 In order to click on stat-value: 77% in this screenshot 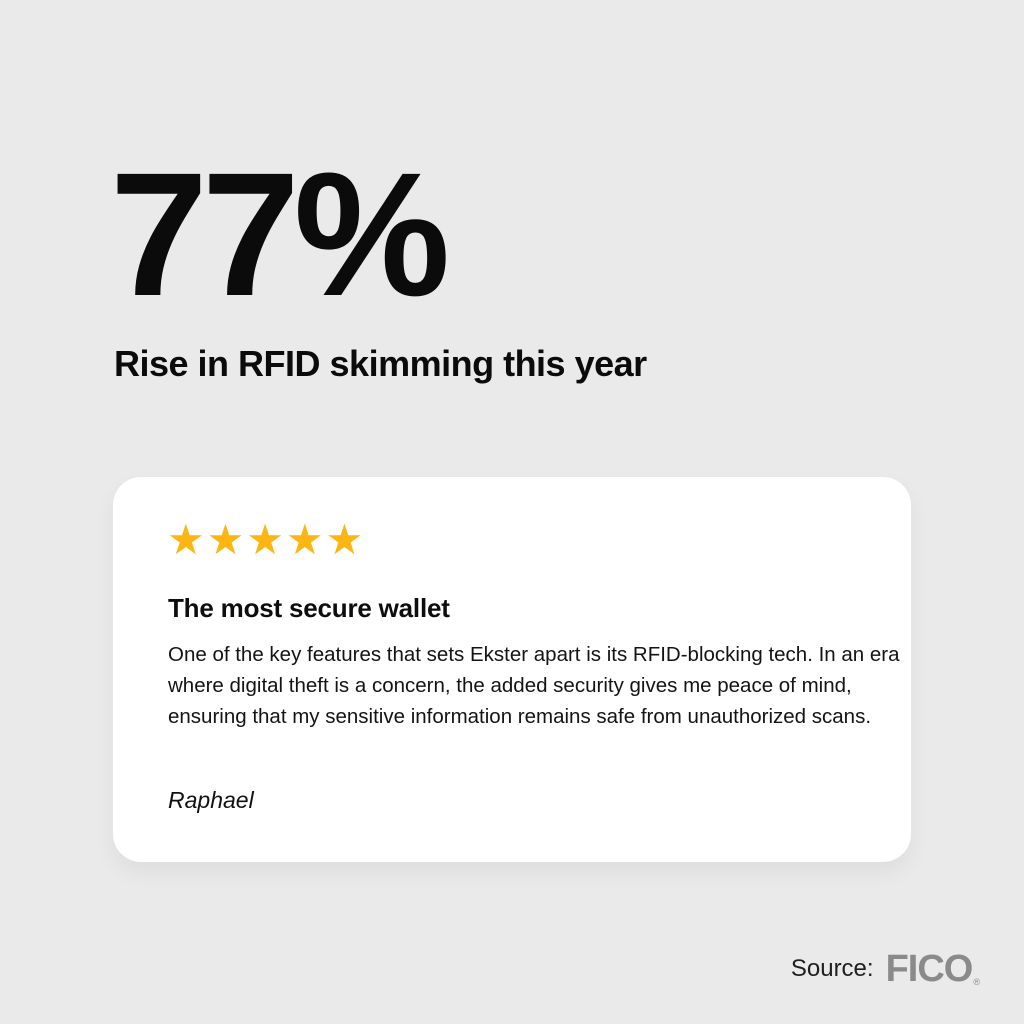, I will do `click(280, 235)`.